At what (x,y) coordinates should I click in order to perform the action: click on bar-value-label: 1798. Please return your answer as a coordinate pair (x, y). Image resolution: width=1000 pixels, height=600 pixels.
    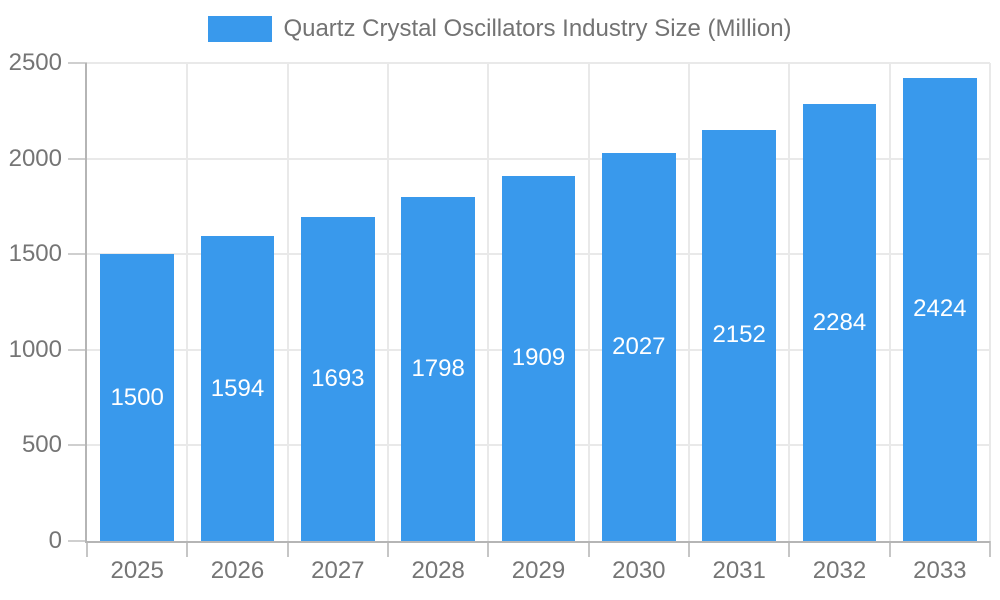
    Looking at the image, I should click on (438, 369).